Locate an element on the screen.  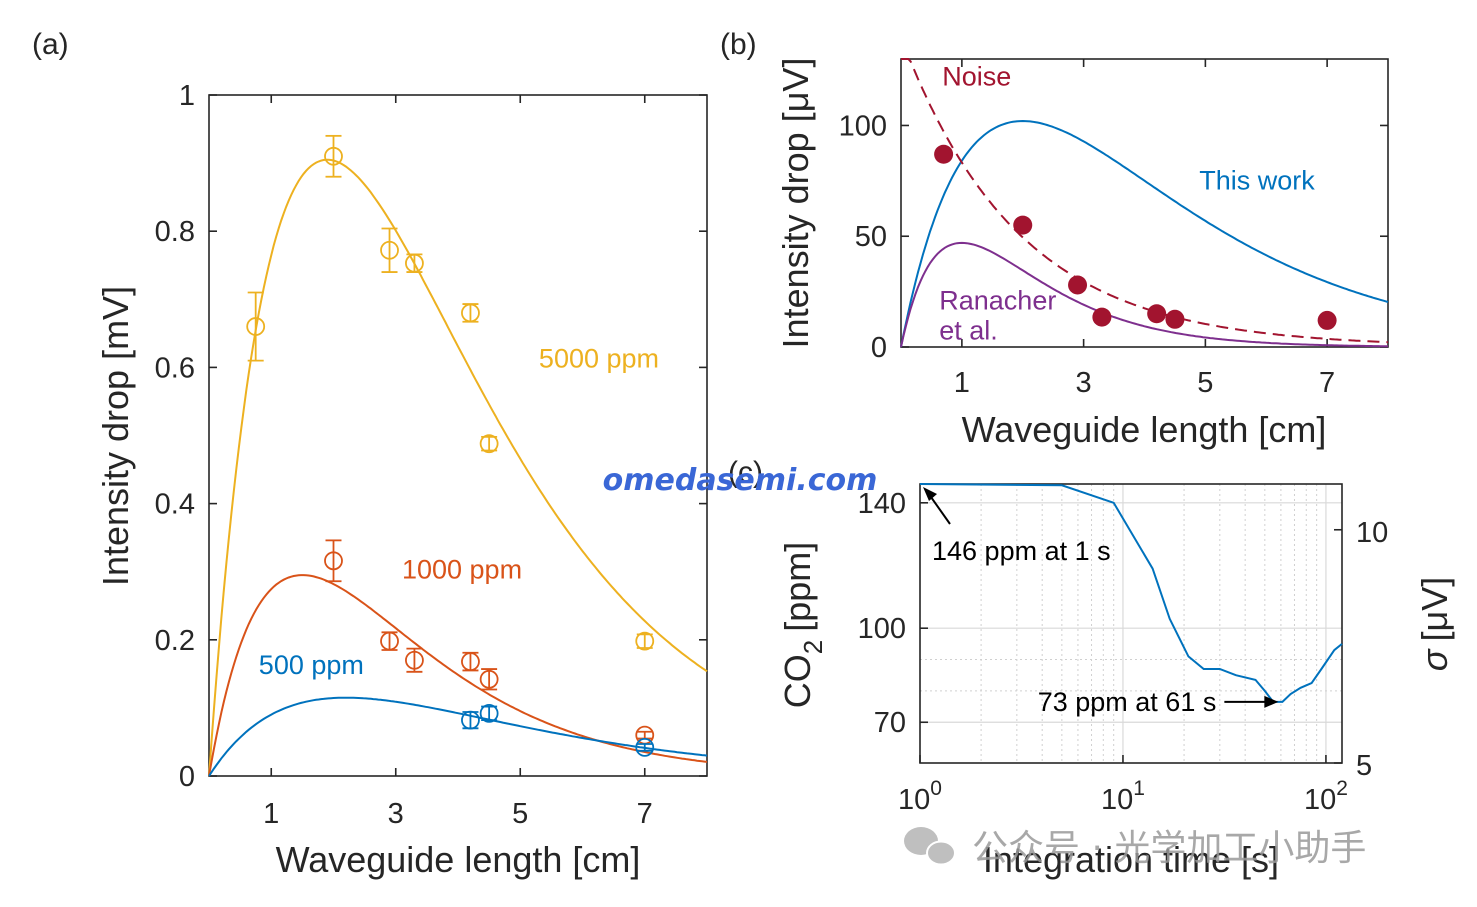
panel-a-series-label: 1000 ppm is located at coordinates (462, 570).